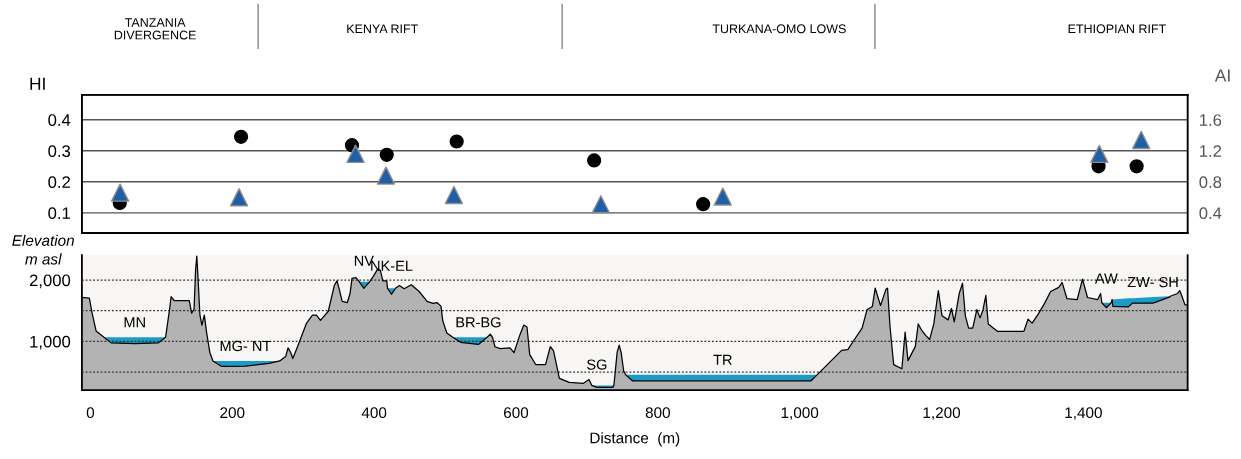  Describe the element at coordinates (597, 364) in the screenshot. I see `annotation: SG` at that location.